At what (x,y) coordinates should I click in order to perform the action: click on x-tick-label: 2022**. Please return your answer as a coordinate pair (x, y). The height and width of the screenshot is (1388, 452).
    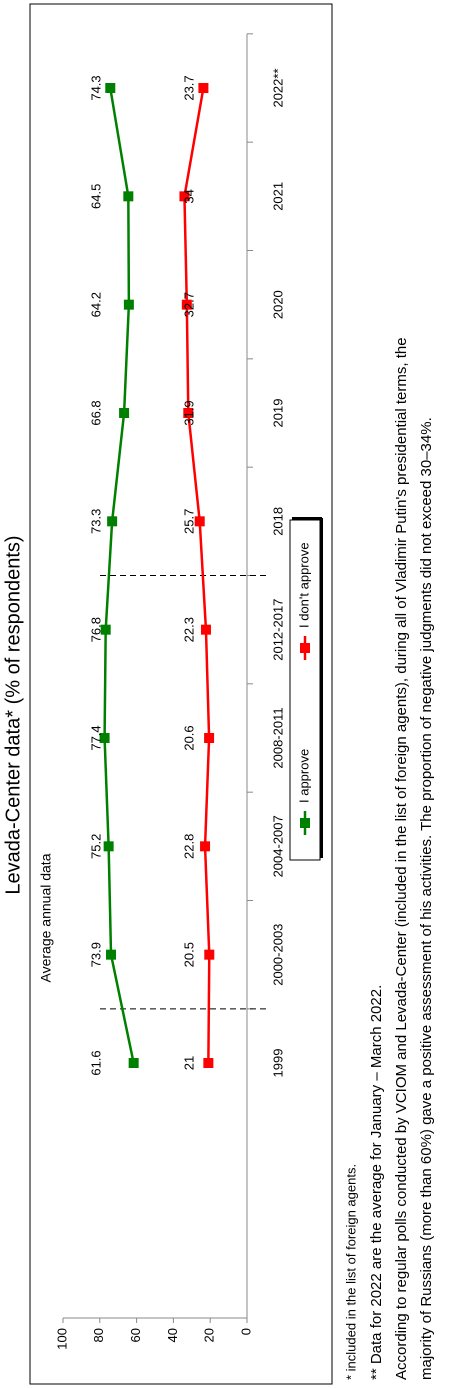
    Looking at the image, I should click on (277, 87).